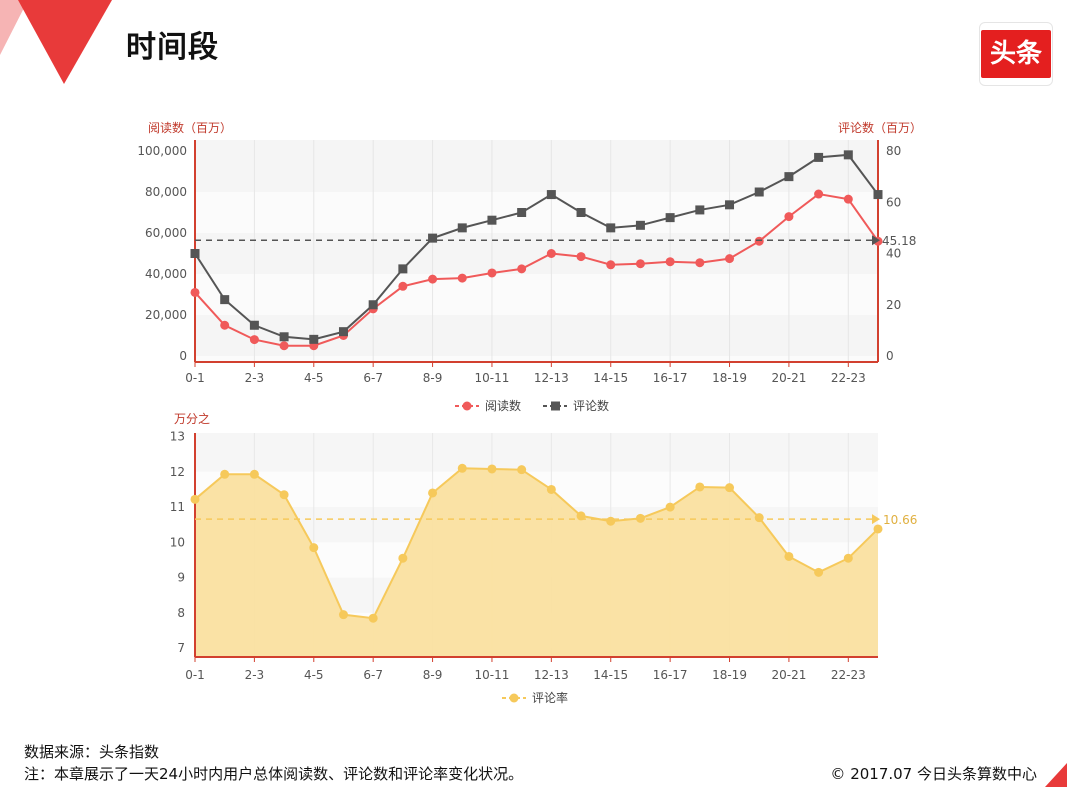 Image resolution: width=1067 pixels, height=787 pixels. Describe the element at coordinates (183, 356) in the screenshot. I see `y-left-tick-label: 0` at that location.